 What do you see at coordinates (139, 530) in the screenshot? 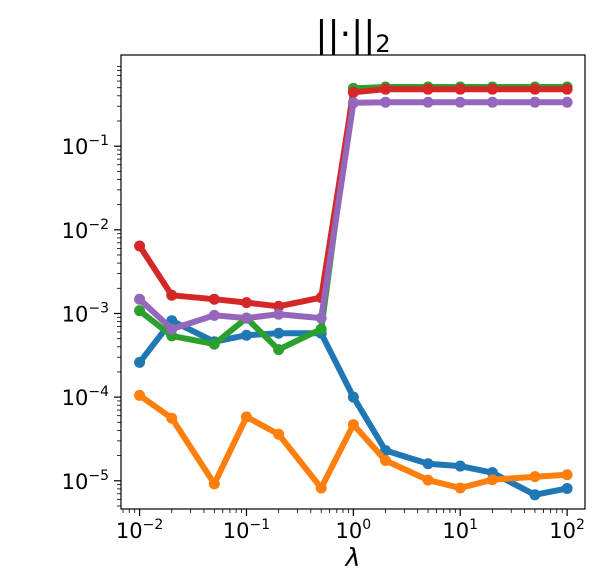
I see `x-tick-label: 10⁻²` at bounding box center [139, 530].